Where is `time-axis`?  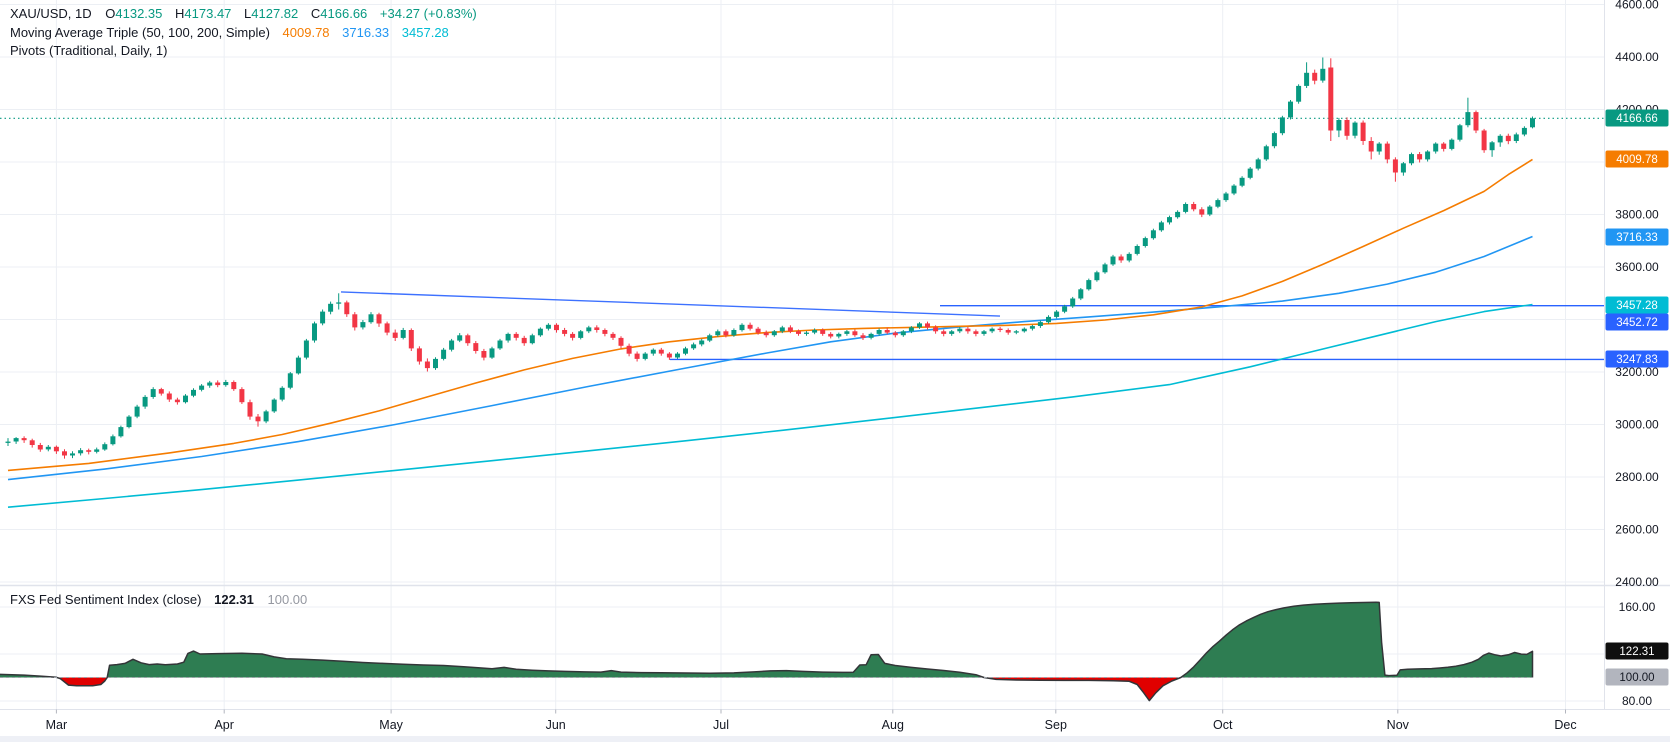
time-axis is located at coordinates (835, 726).